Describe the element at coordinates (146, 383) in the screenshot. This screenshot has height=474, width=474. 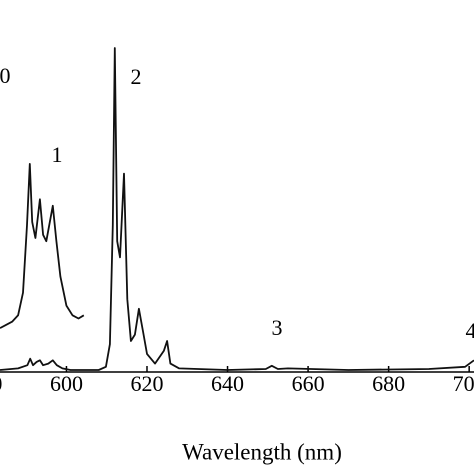
I see `x-tick-label: 620` at that location.